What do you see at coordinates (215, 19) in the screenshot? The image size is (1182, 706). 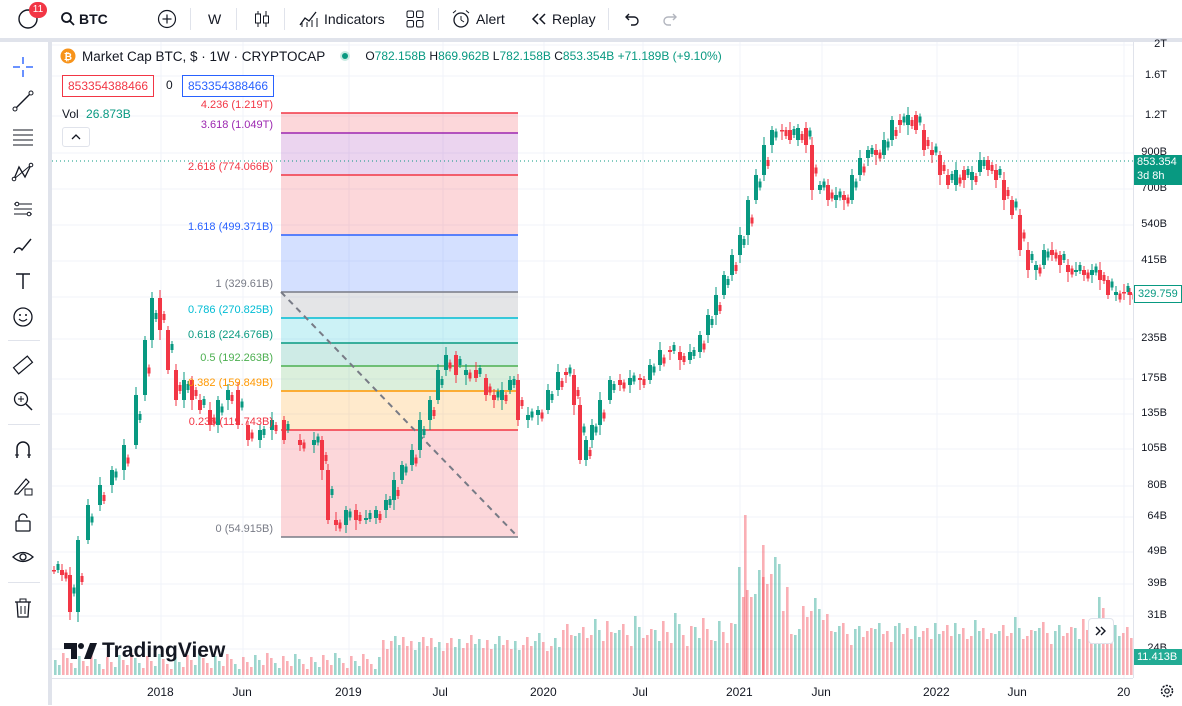 I see `interval-button: W` at bounding box center [215, 19].